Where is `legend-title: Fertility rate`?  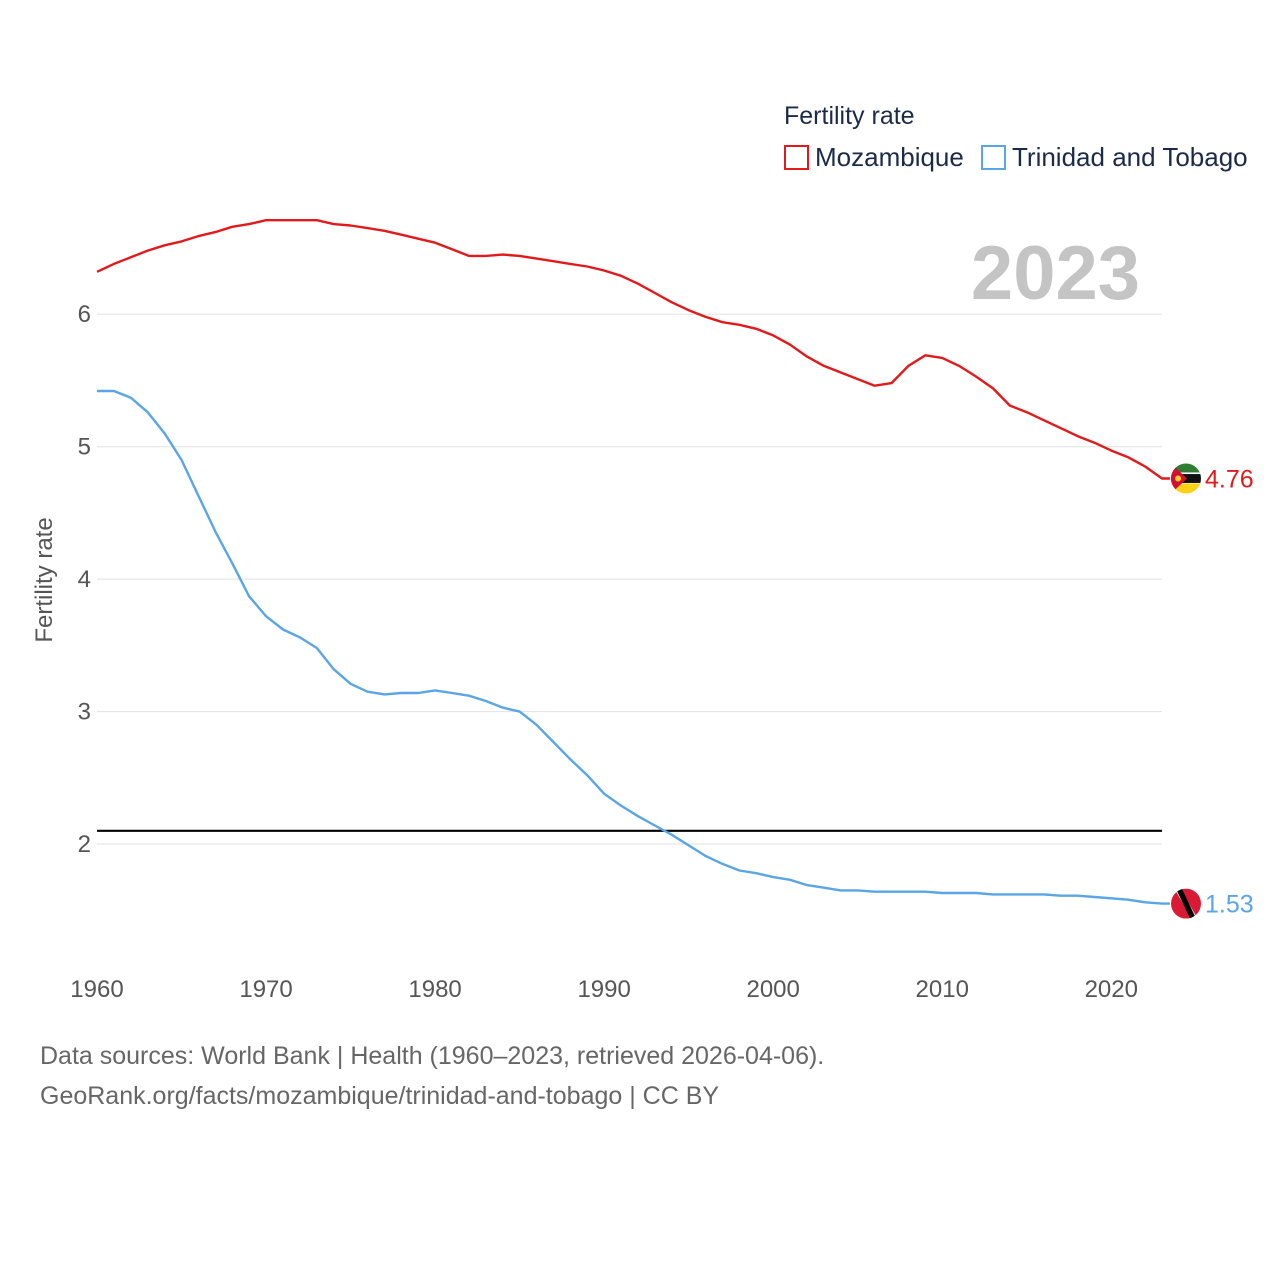
legend-title: Fertility rate is located at coordinates (849, 116).